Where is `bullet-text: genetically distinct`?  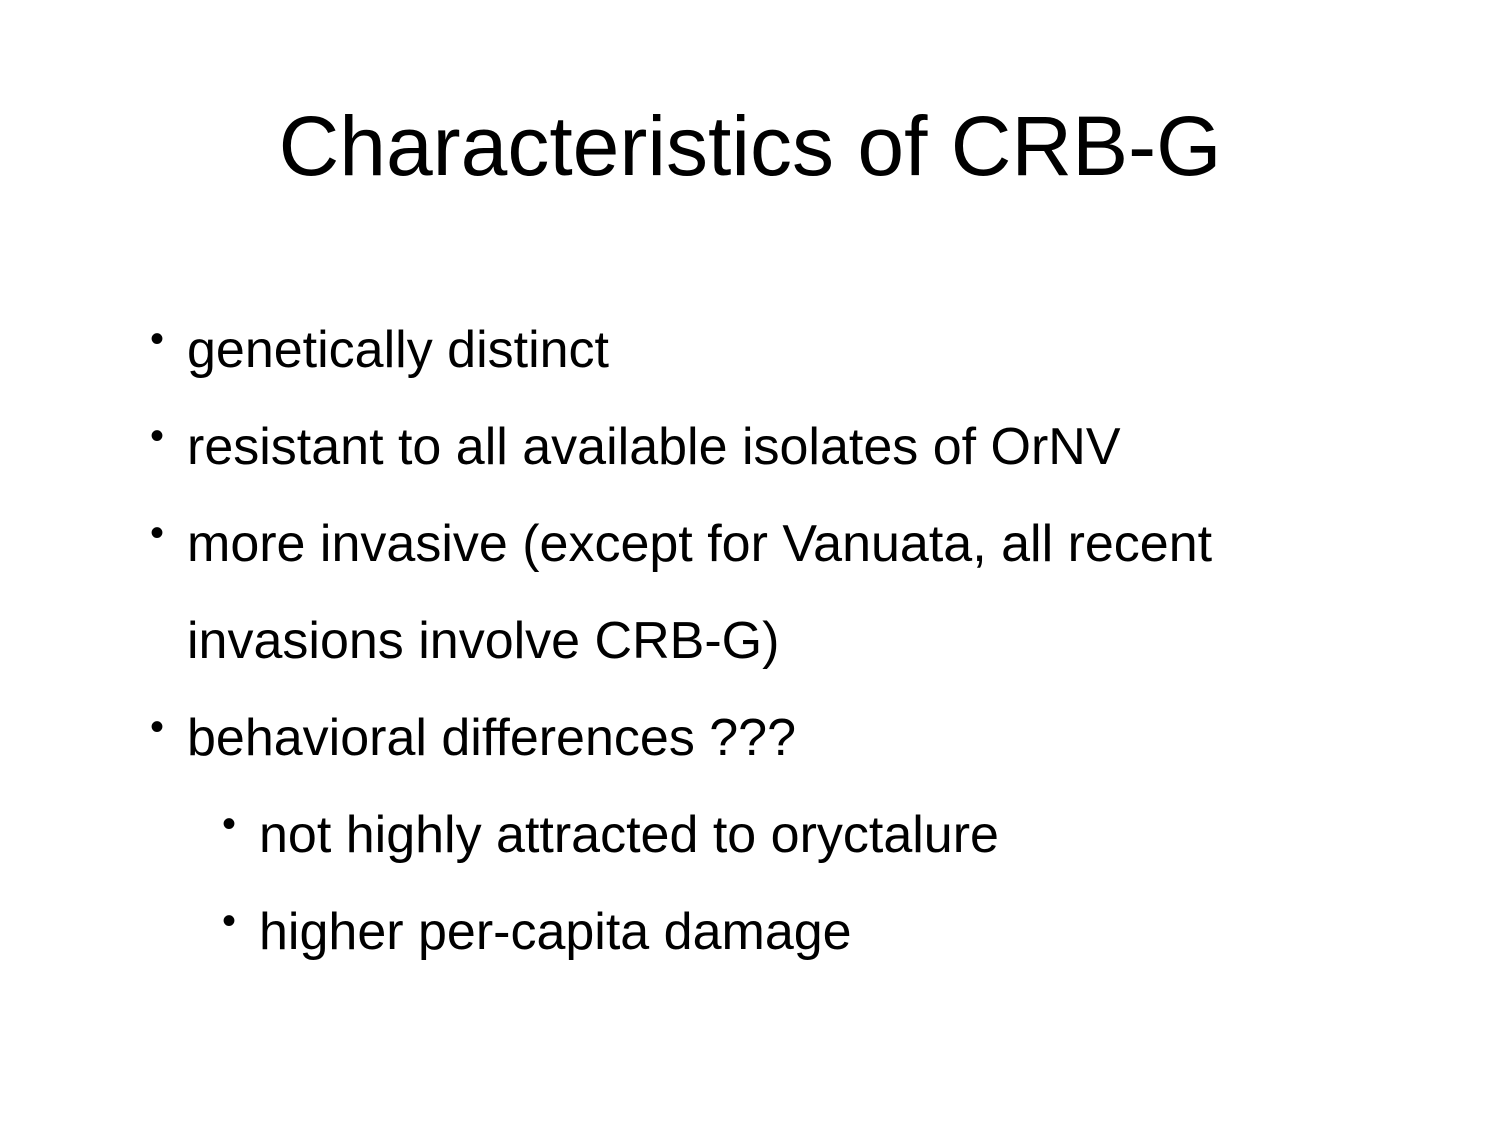
bullet-text: genetically distinct is located at coordinates (398, 350).